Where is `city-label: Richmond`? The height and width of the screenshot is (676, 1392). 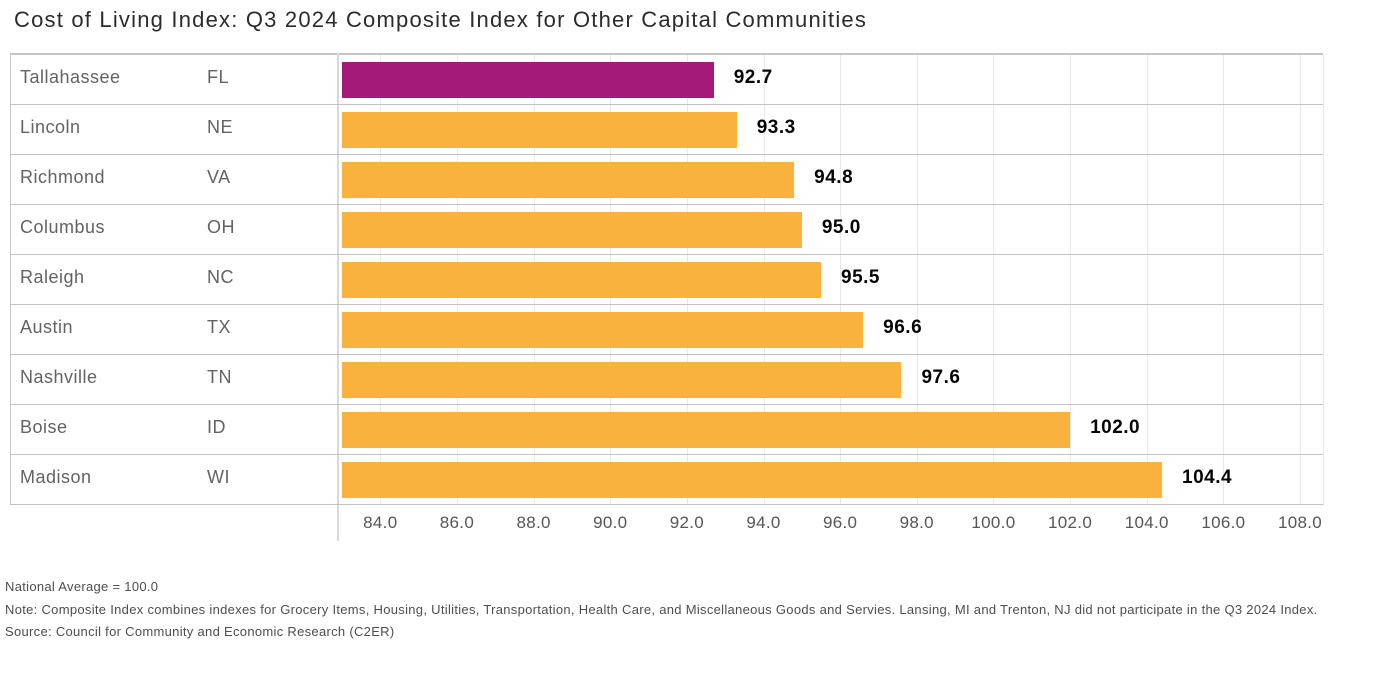
city-label: Richmond is located at coordinates (63, 177).